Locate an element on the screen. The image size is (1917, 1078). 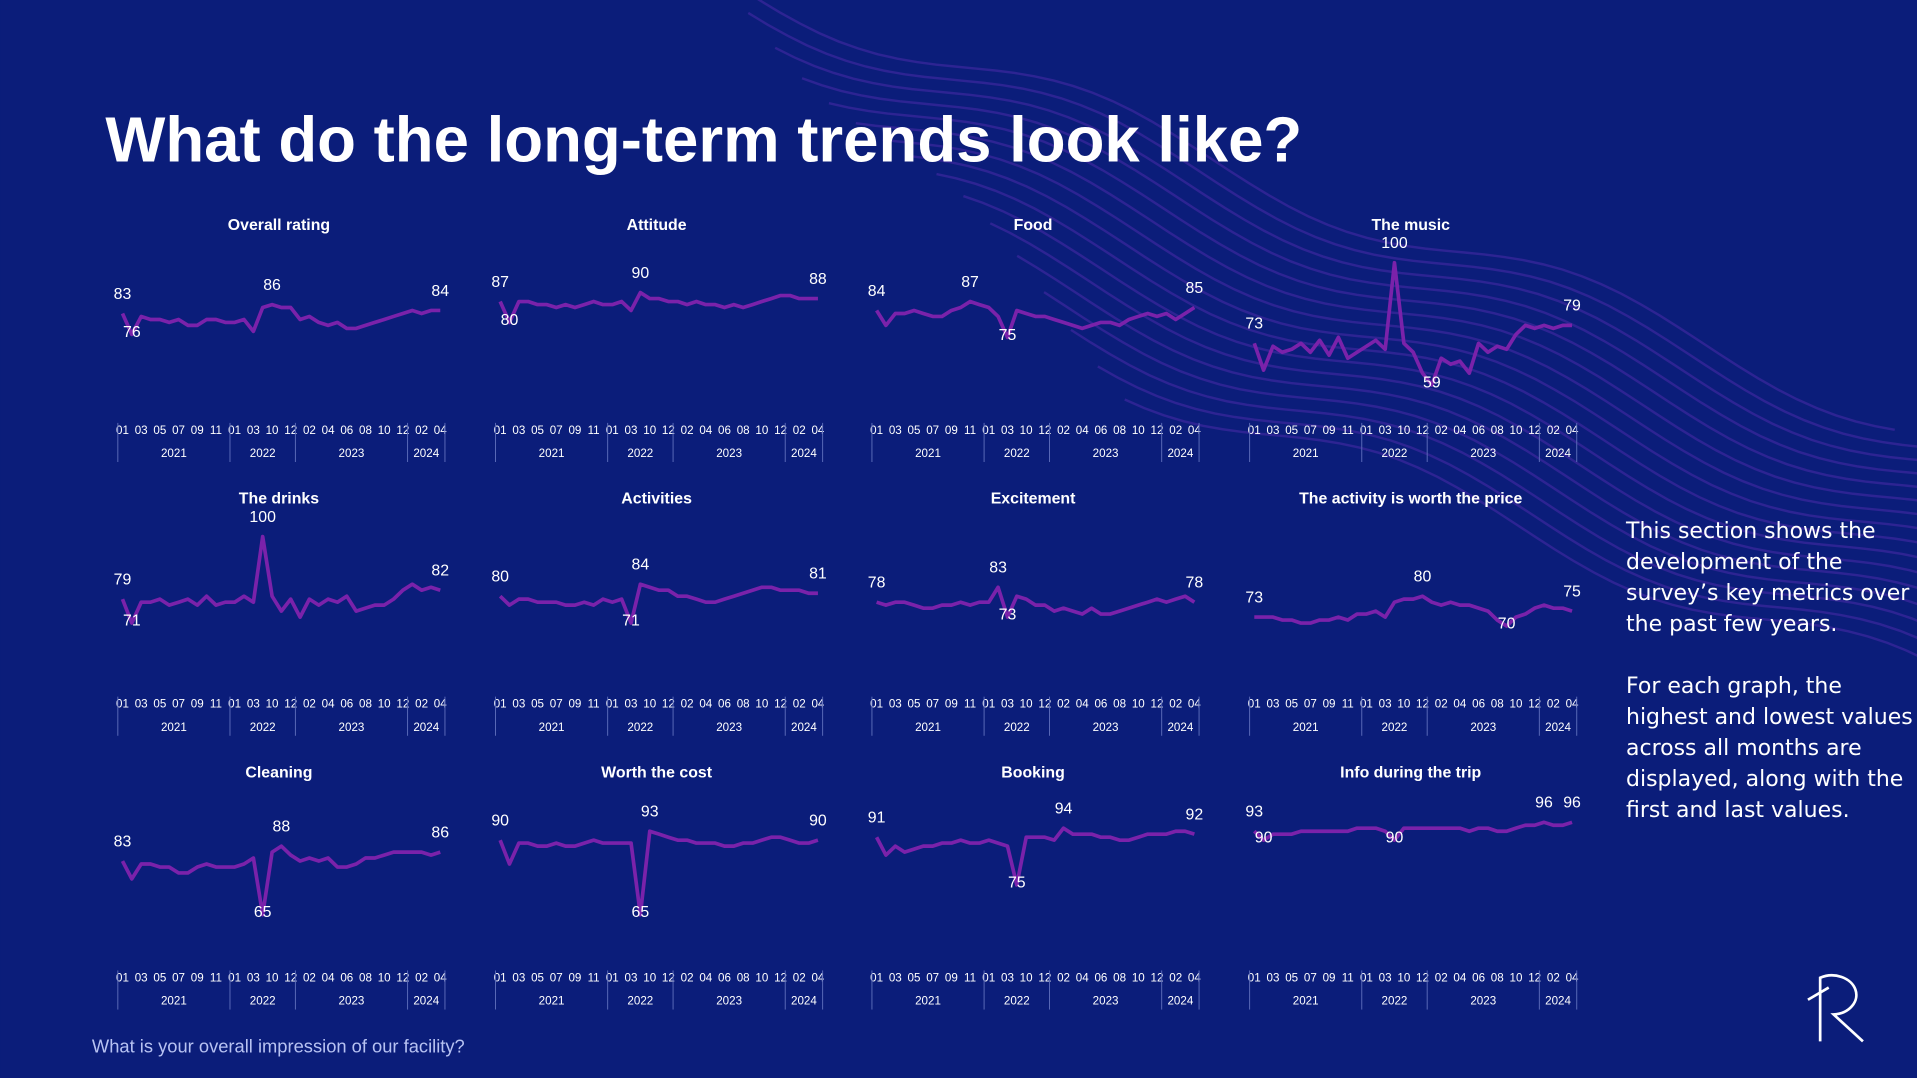
data-label: 88 is located at coordinates (282, 826).